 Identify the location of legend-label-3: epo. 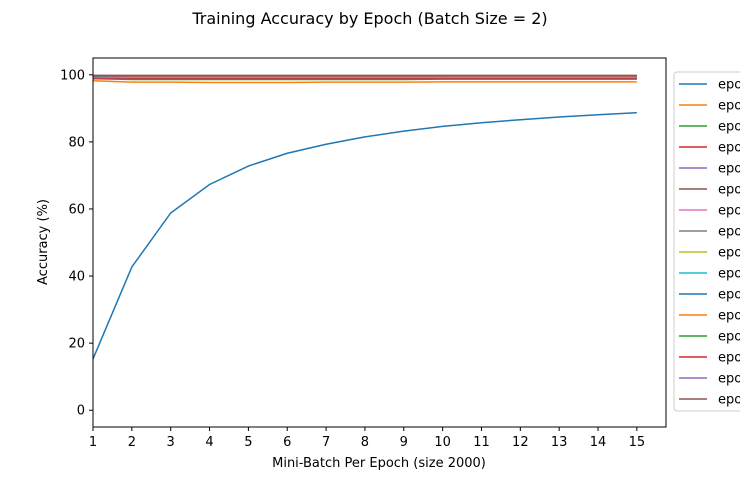
(729, 127).